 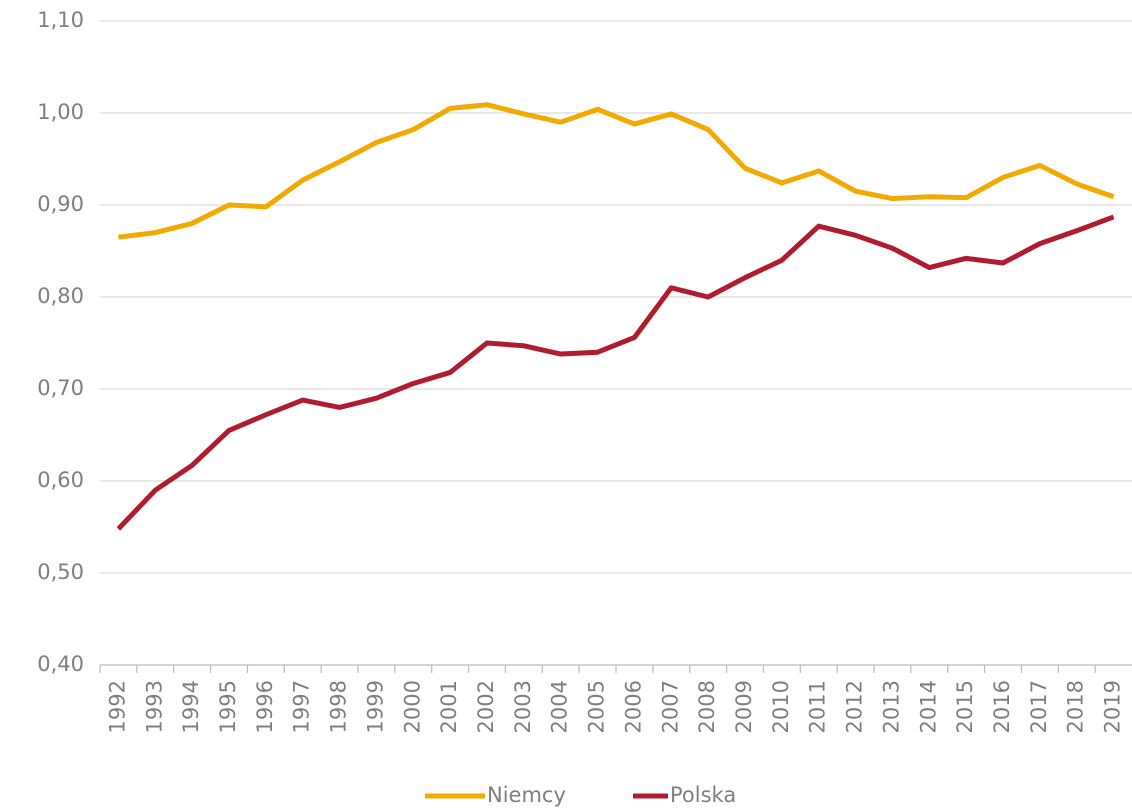 I want to click on x-tick-label: 2015, so click(x=965, y=706).